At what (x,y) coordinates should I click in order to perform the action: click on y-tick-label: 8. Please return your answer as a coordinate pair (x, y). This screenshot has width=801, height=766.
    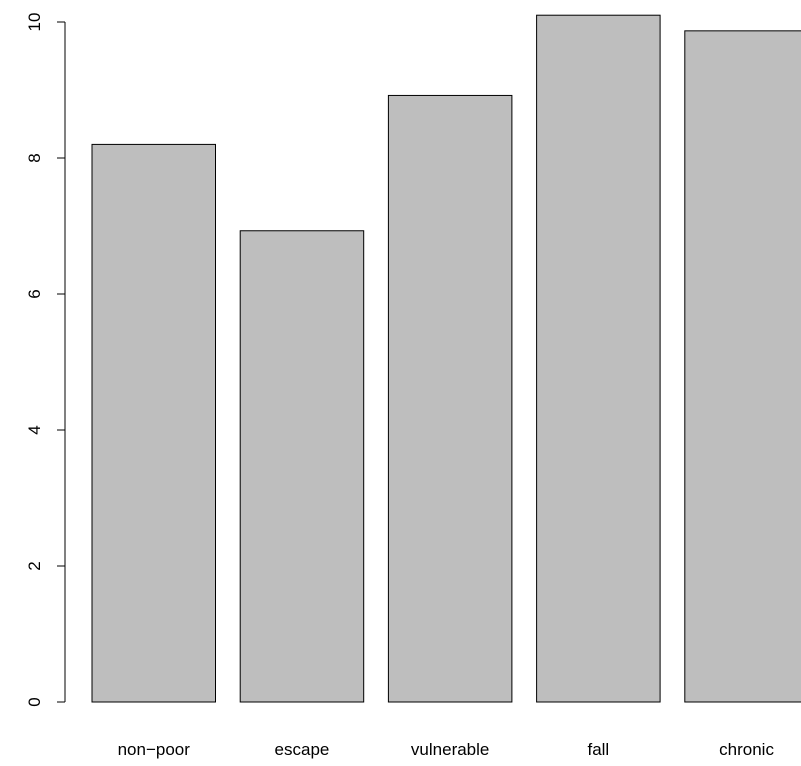
    Looking at the image, I should click on (34, 157).